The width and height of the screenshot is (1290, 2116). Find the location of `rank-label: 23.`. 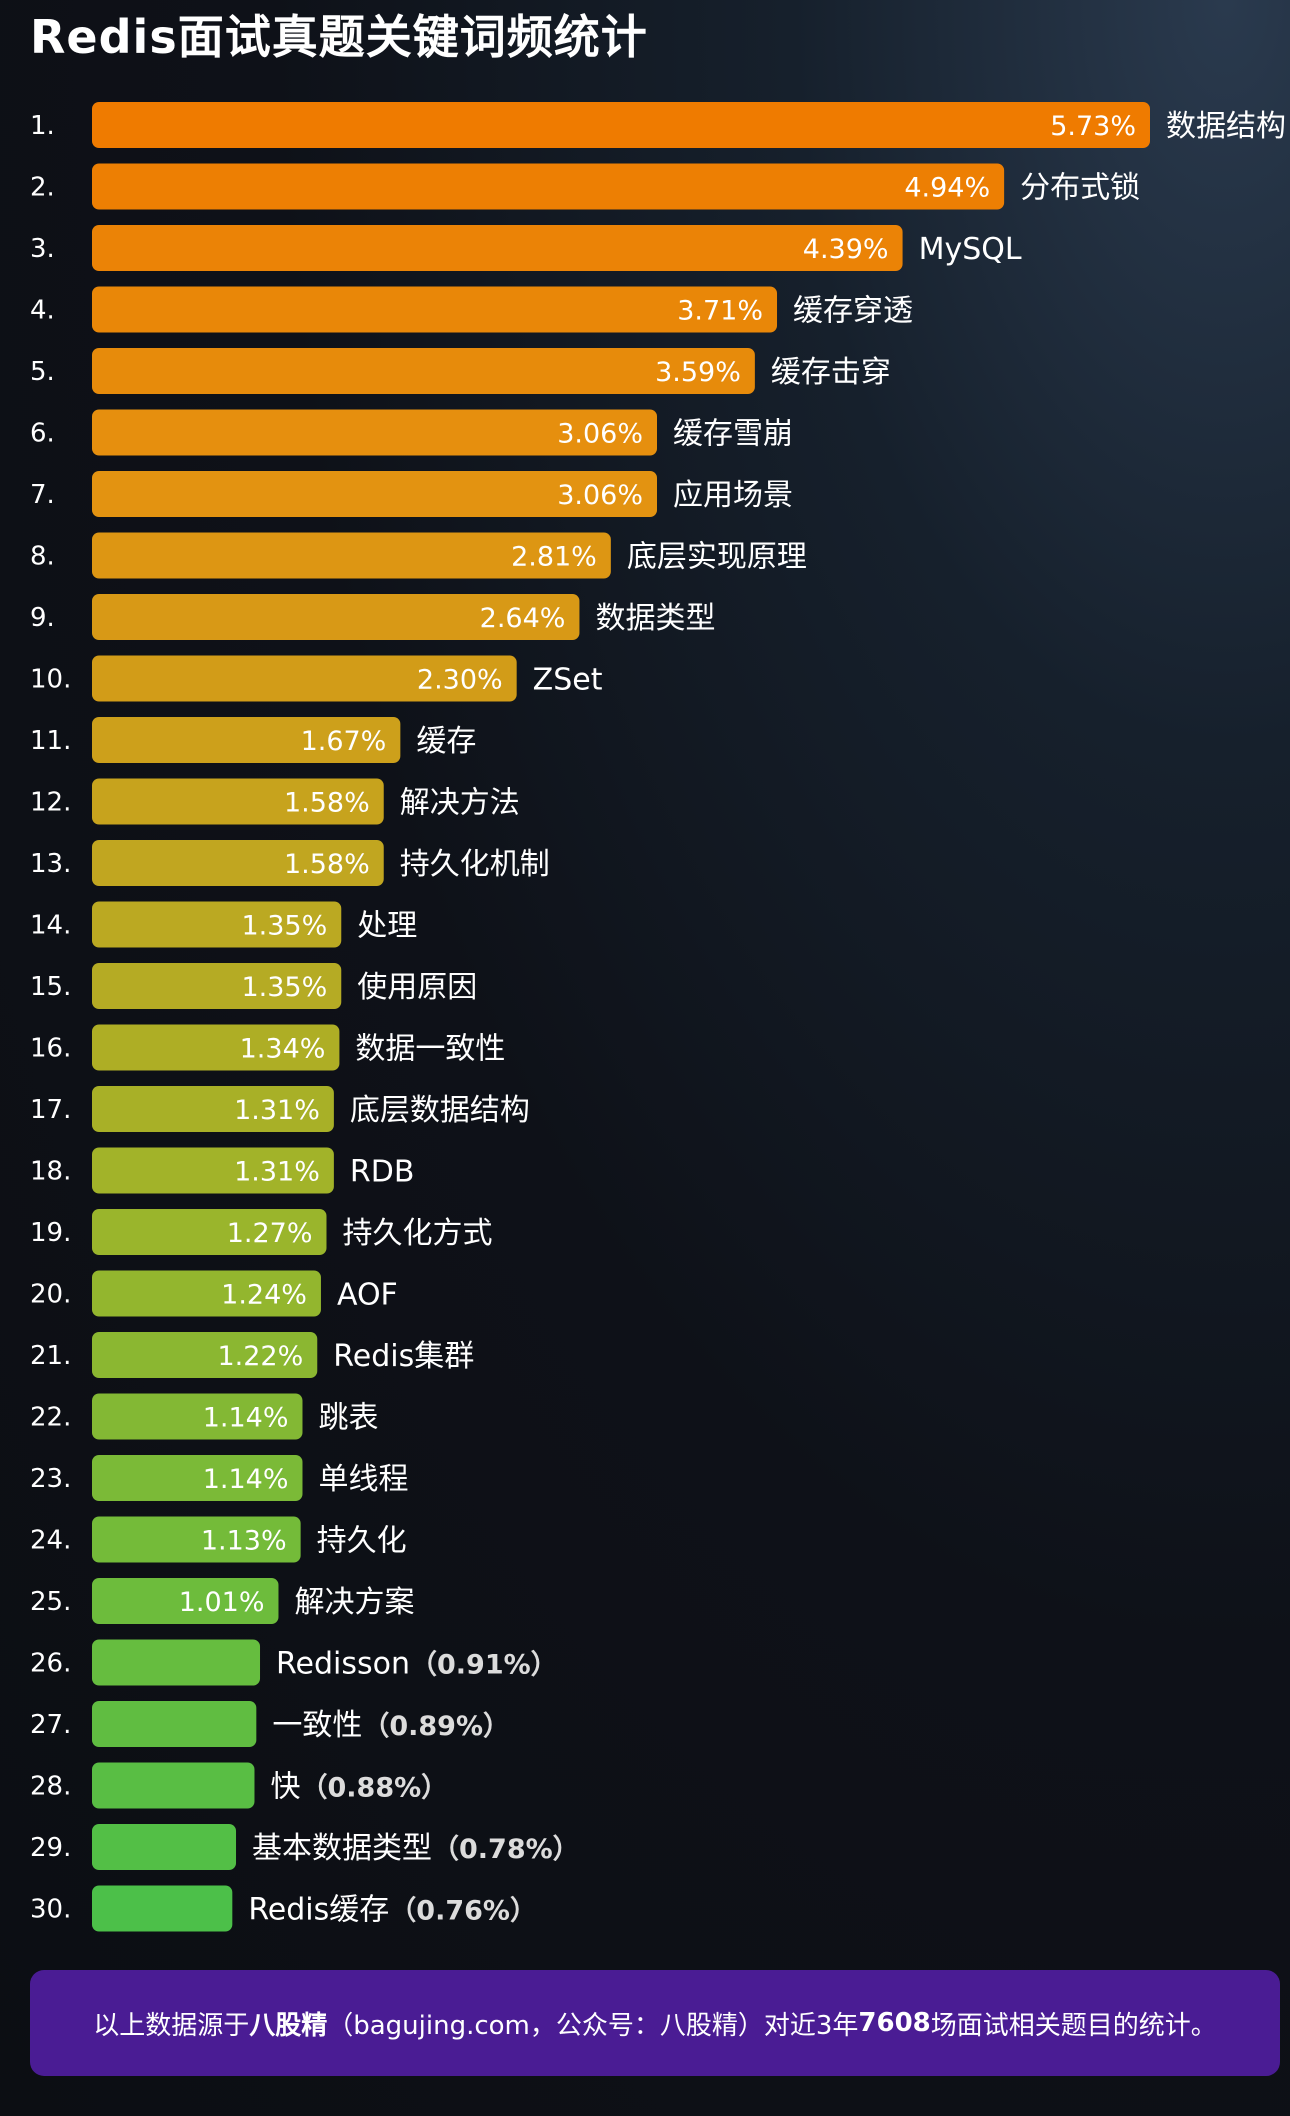

rank-label: 23. is located at coordinates (50, 1479).